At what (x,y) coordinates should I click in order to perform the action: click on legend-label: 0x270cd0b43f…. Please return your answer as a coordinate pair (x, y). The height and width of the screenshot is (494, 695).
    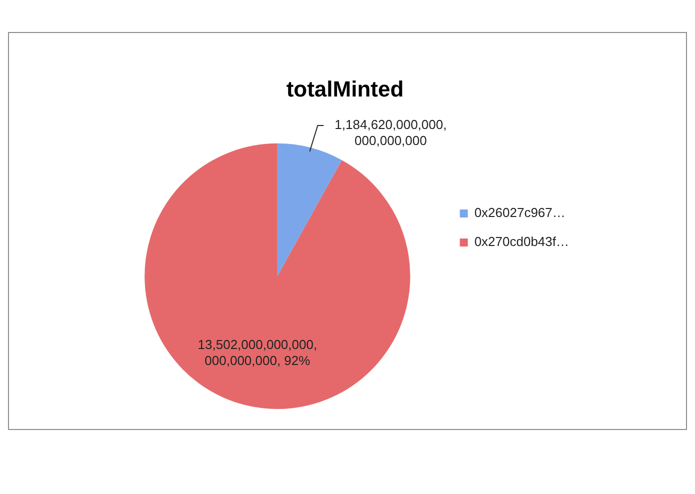
    Looking at the image, I should click on (522, 242).